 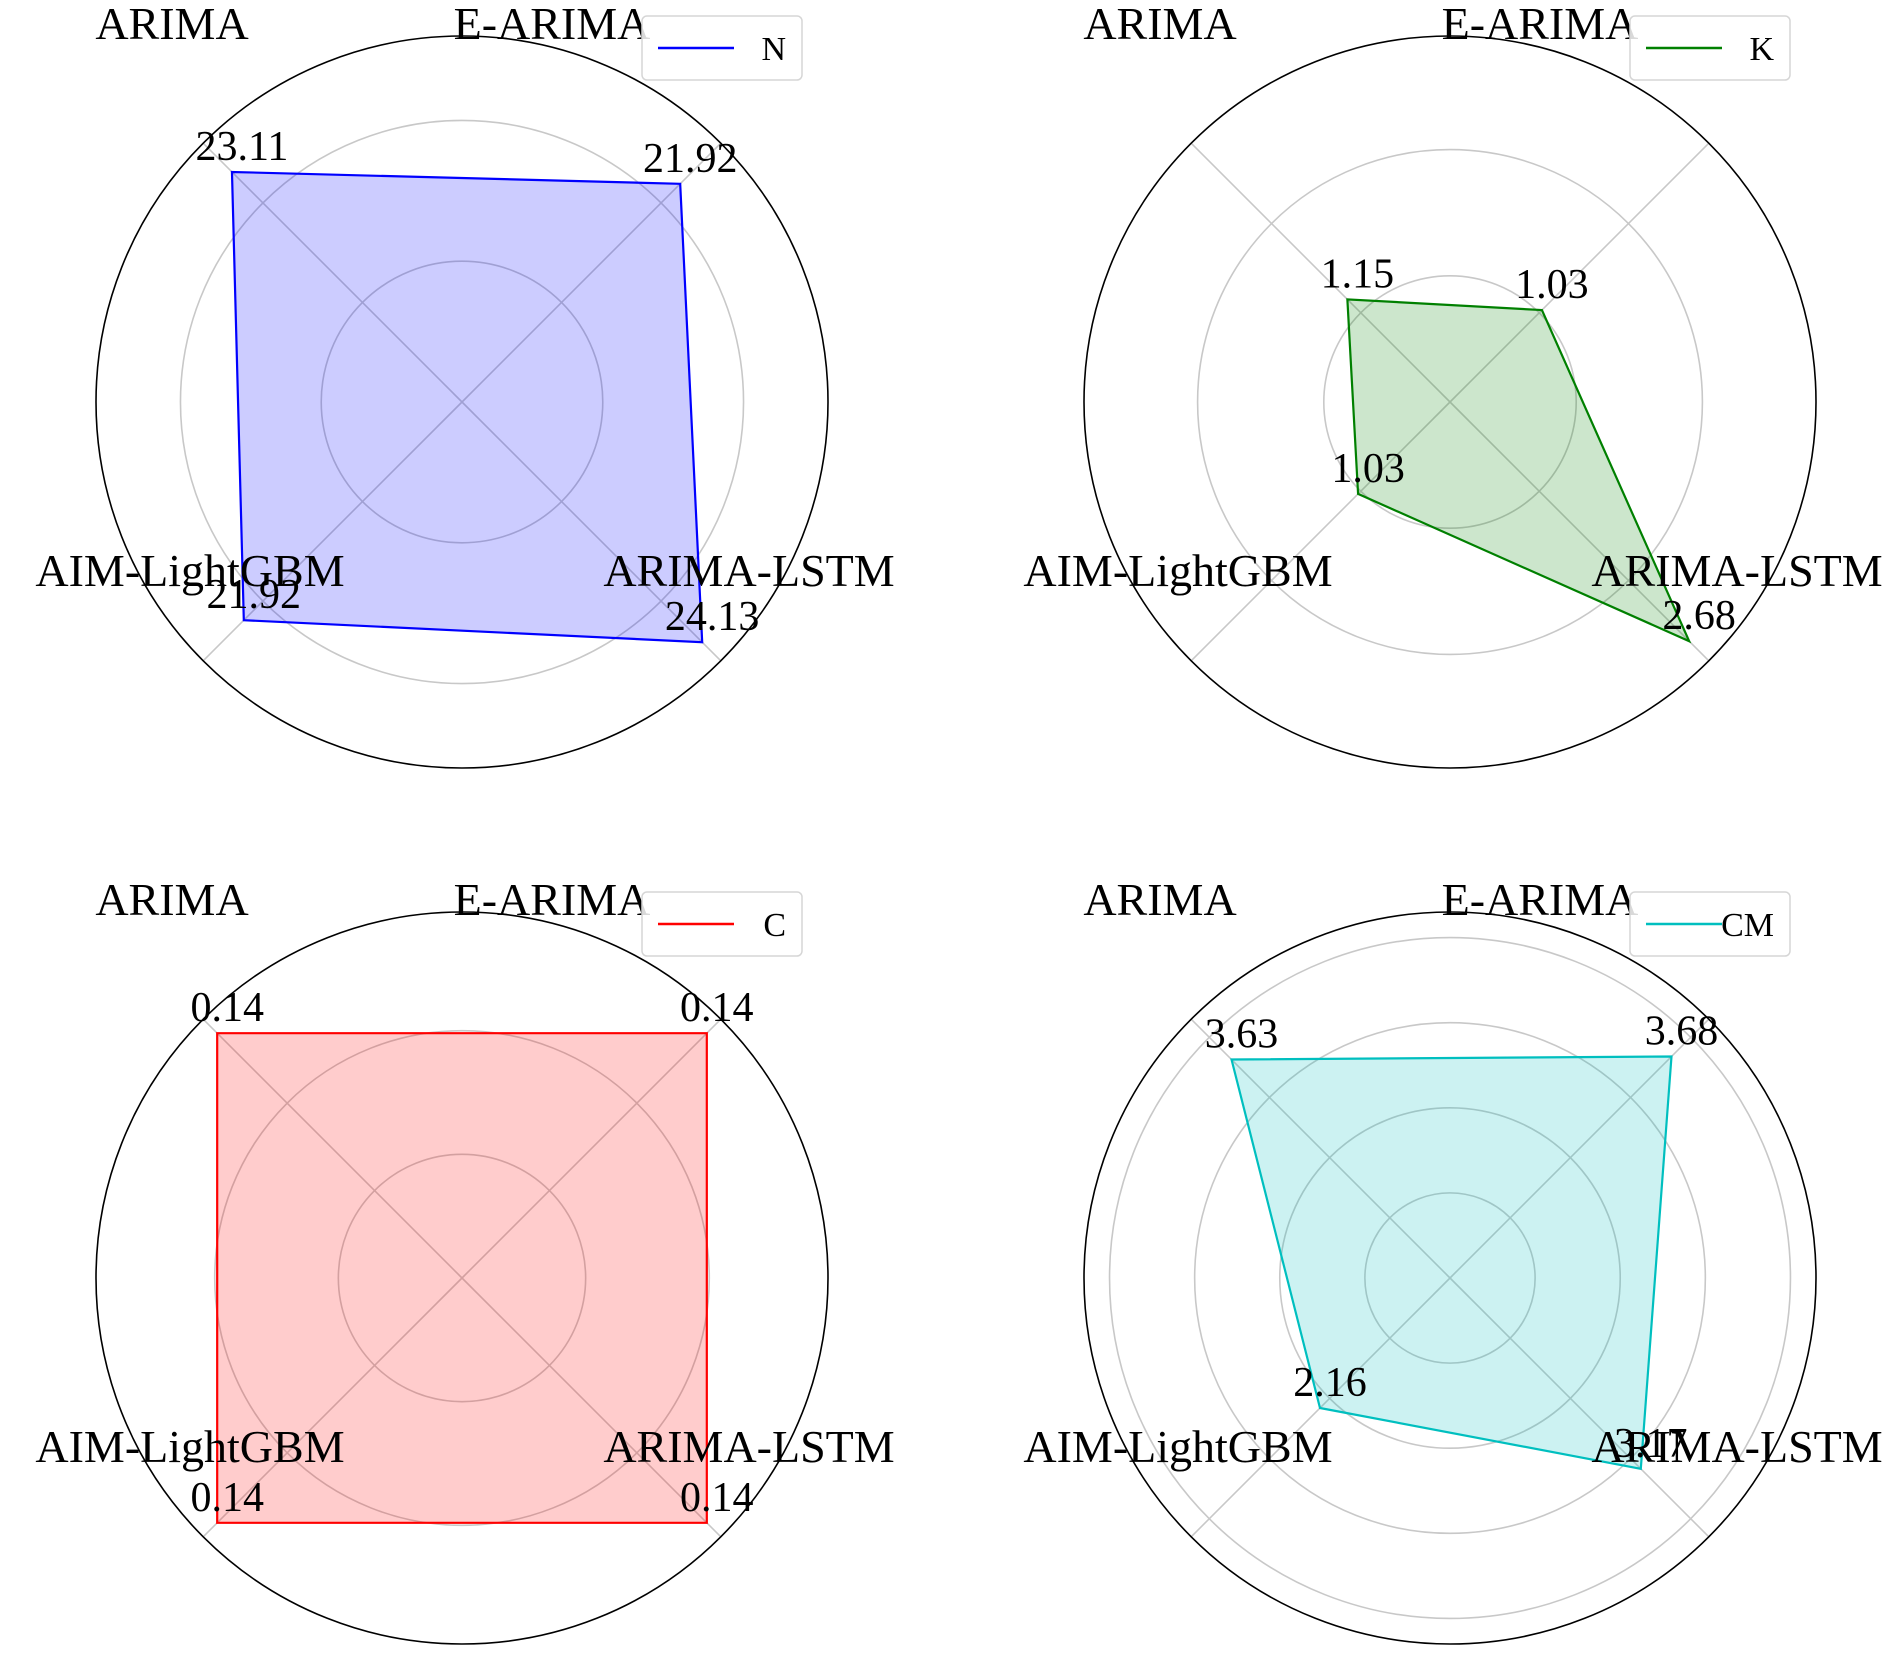 I want to click on value-label: 3.63, so click(x=1242, y=1035).